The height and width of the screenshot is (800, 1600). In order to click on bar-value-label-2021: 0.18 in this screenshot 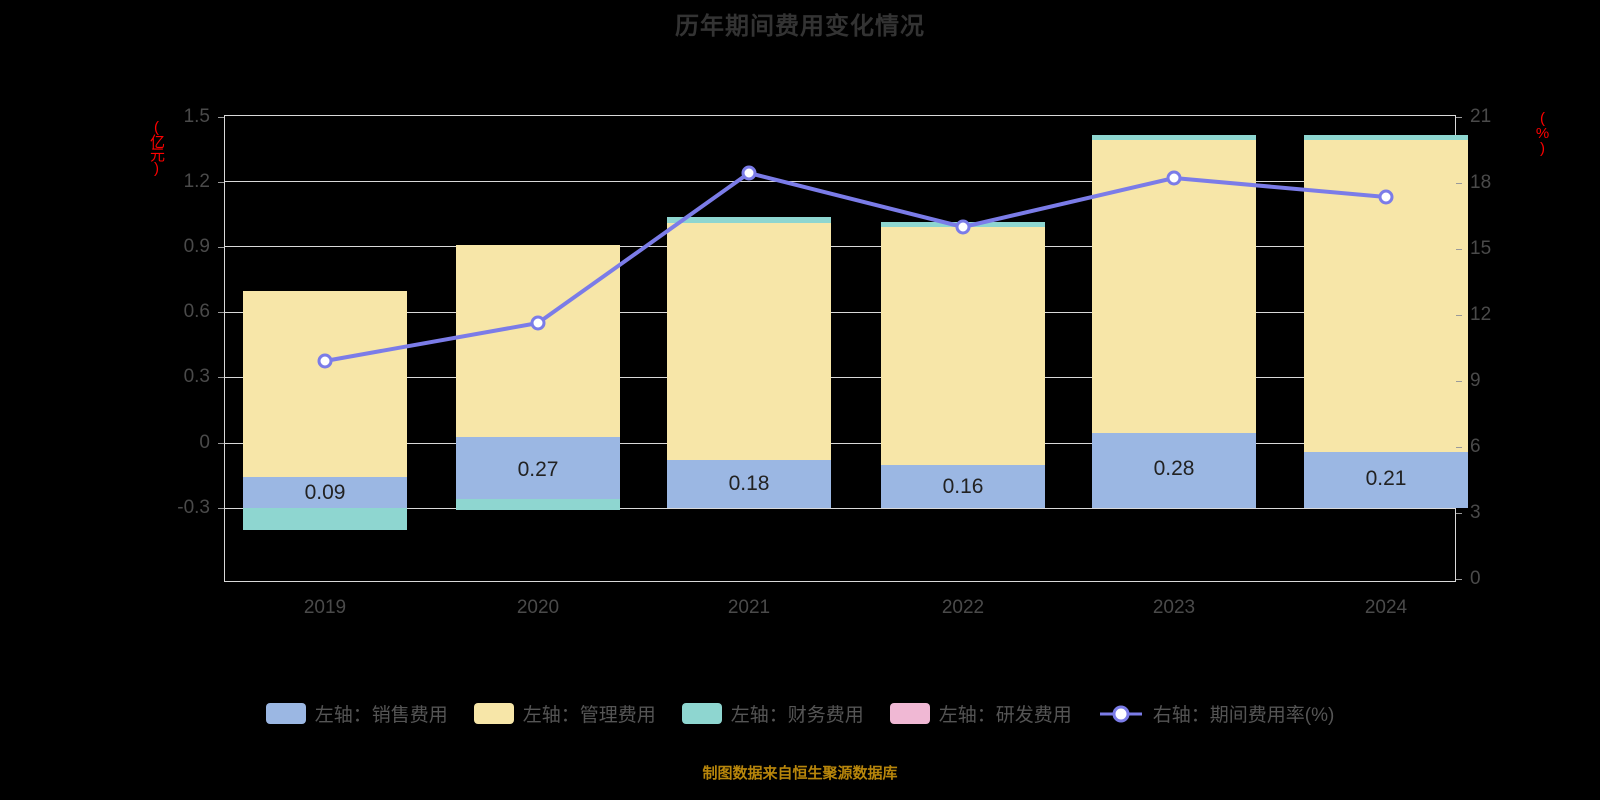, I will do `click(749, 483)`.